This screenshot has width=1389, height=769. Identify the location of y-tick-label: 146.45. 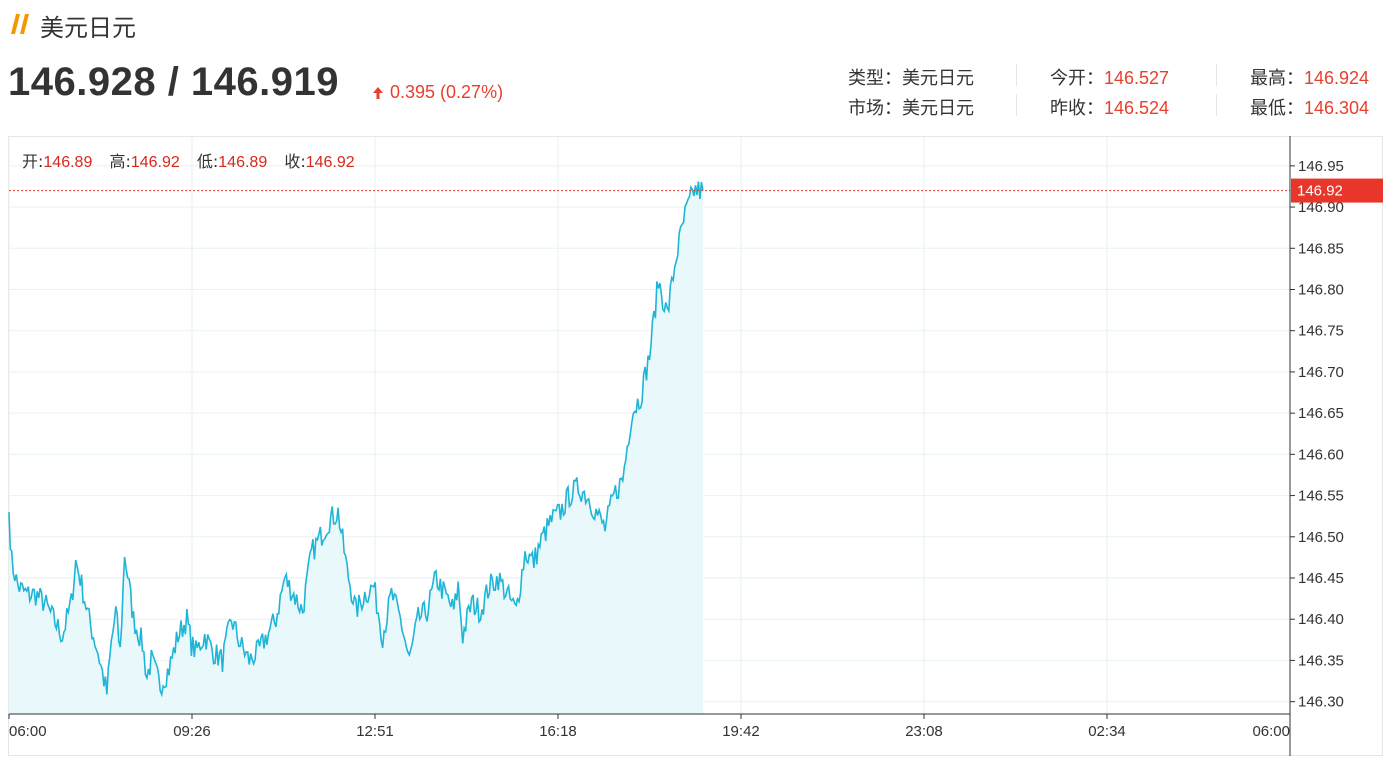
(1321, 578).